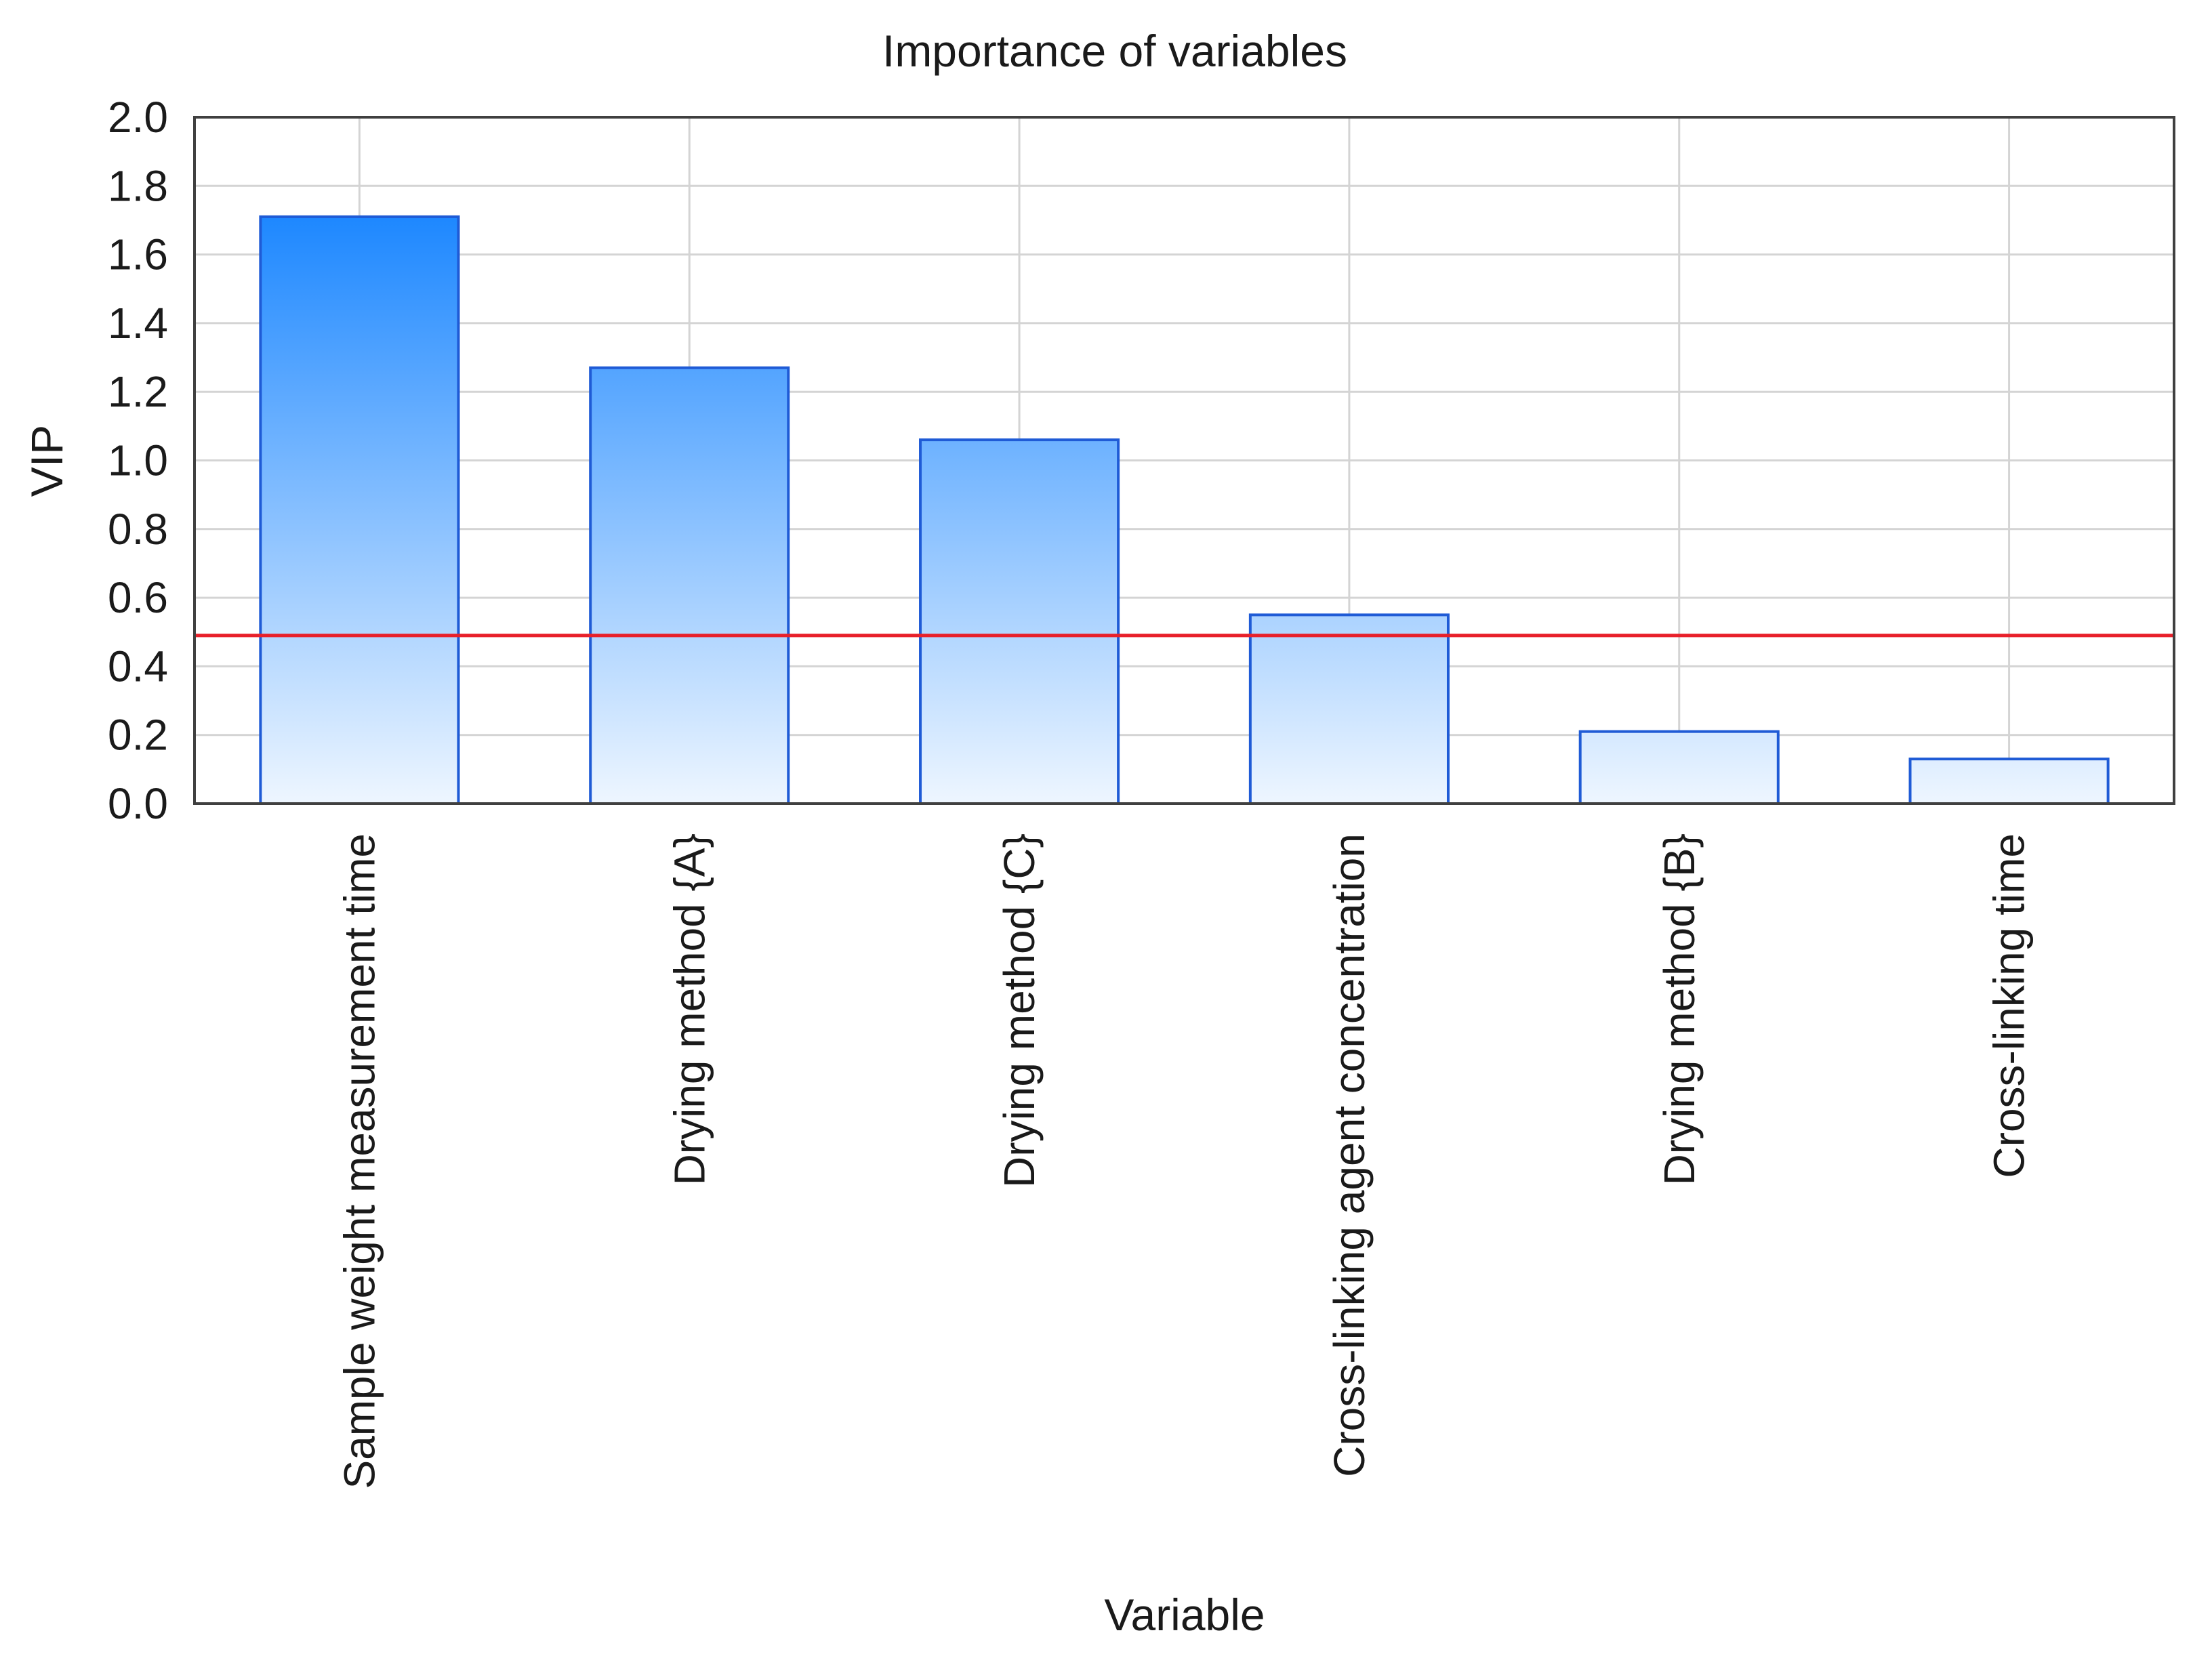  I want to click on y-tick-label: 0.8, so click(138, 529).